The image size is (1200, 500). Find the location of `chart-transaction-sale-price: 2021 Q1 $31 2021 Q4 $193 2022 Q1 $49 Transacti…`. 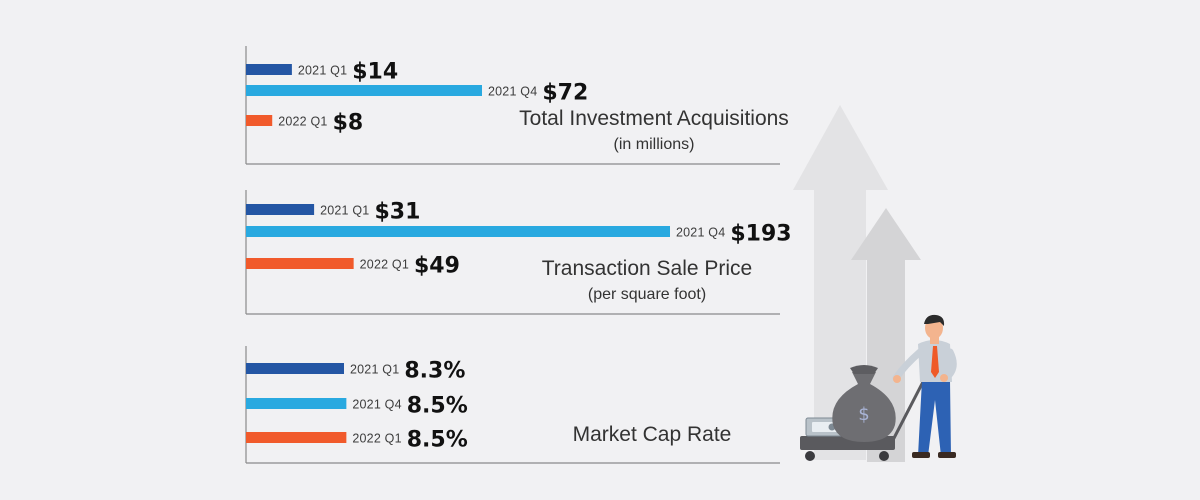

chart-transaction-sale-price: 2021 Q1 $31 2021 Q4 $193 2022 Q1 $49 Transacti… is located at coordinates (518, 252).